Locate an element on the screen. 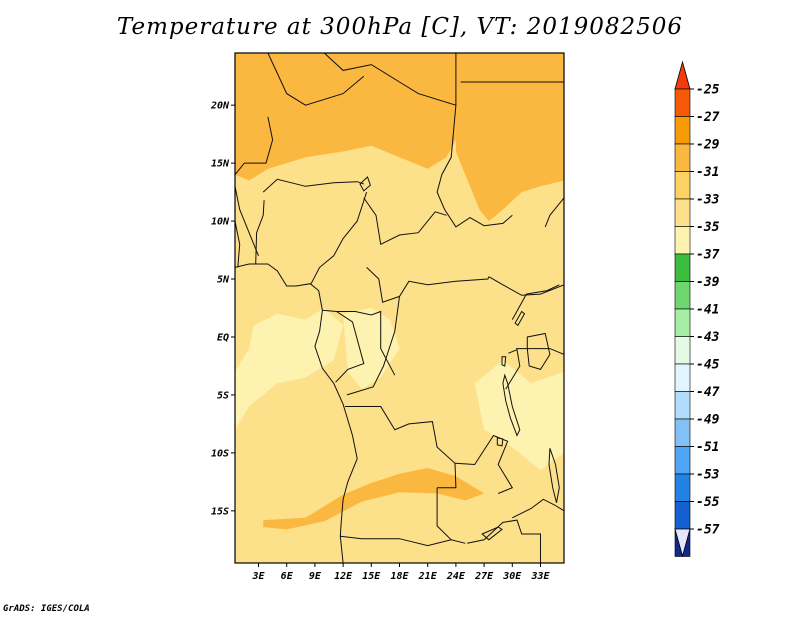  congo-drc-border is located at coordinates (373, 346).